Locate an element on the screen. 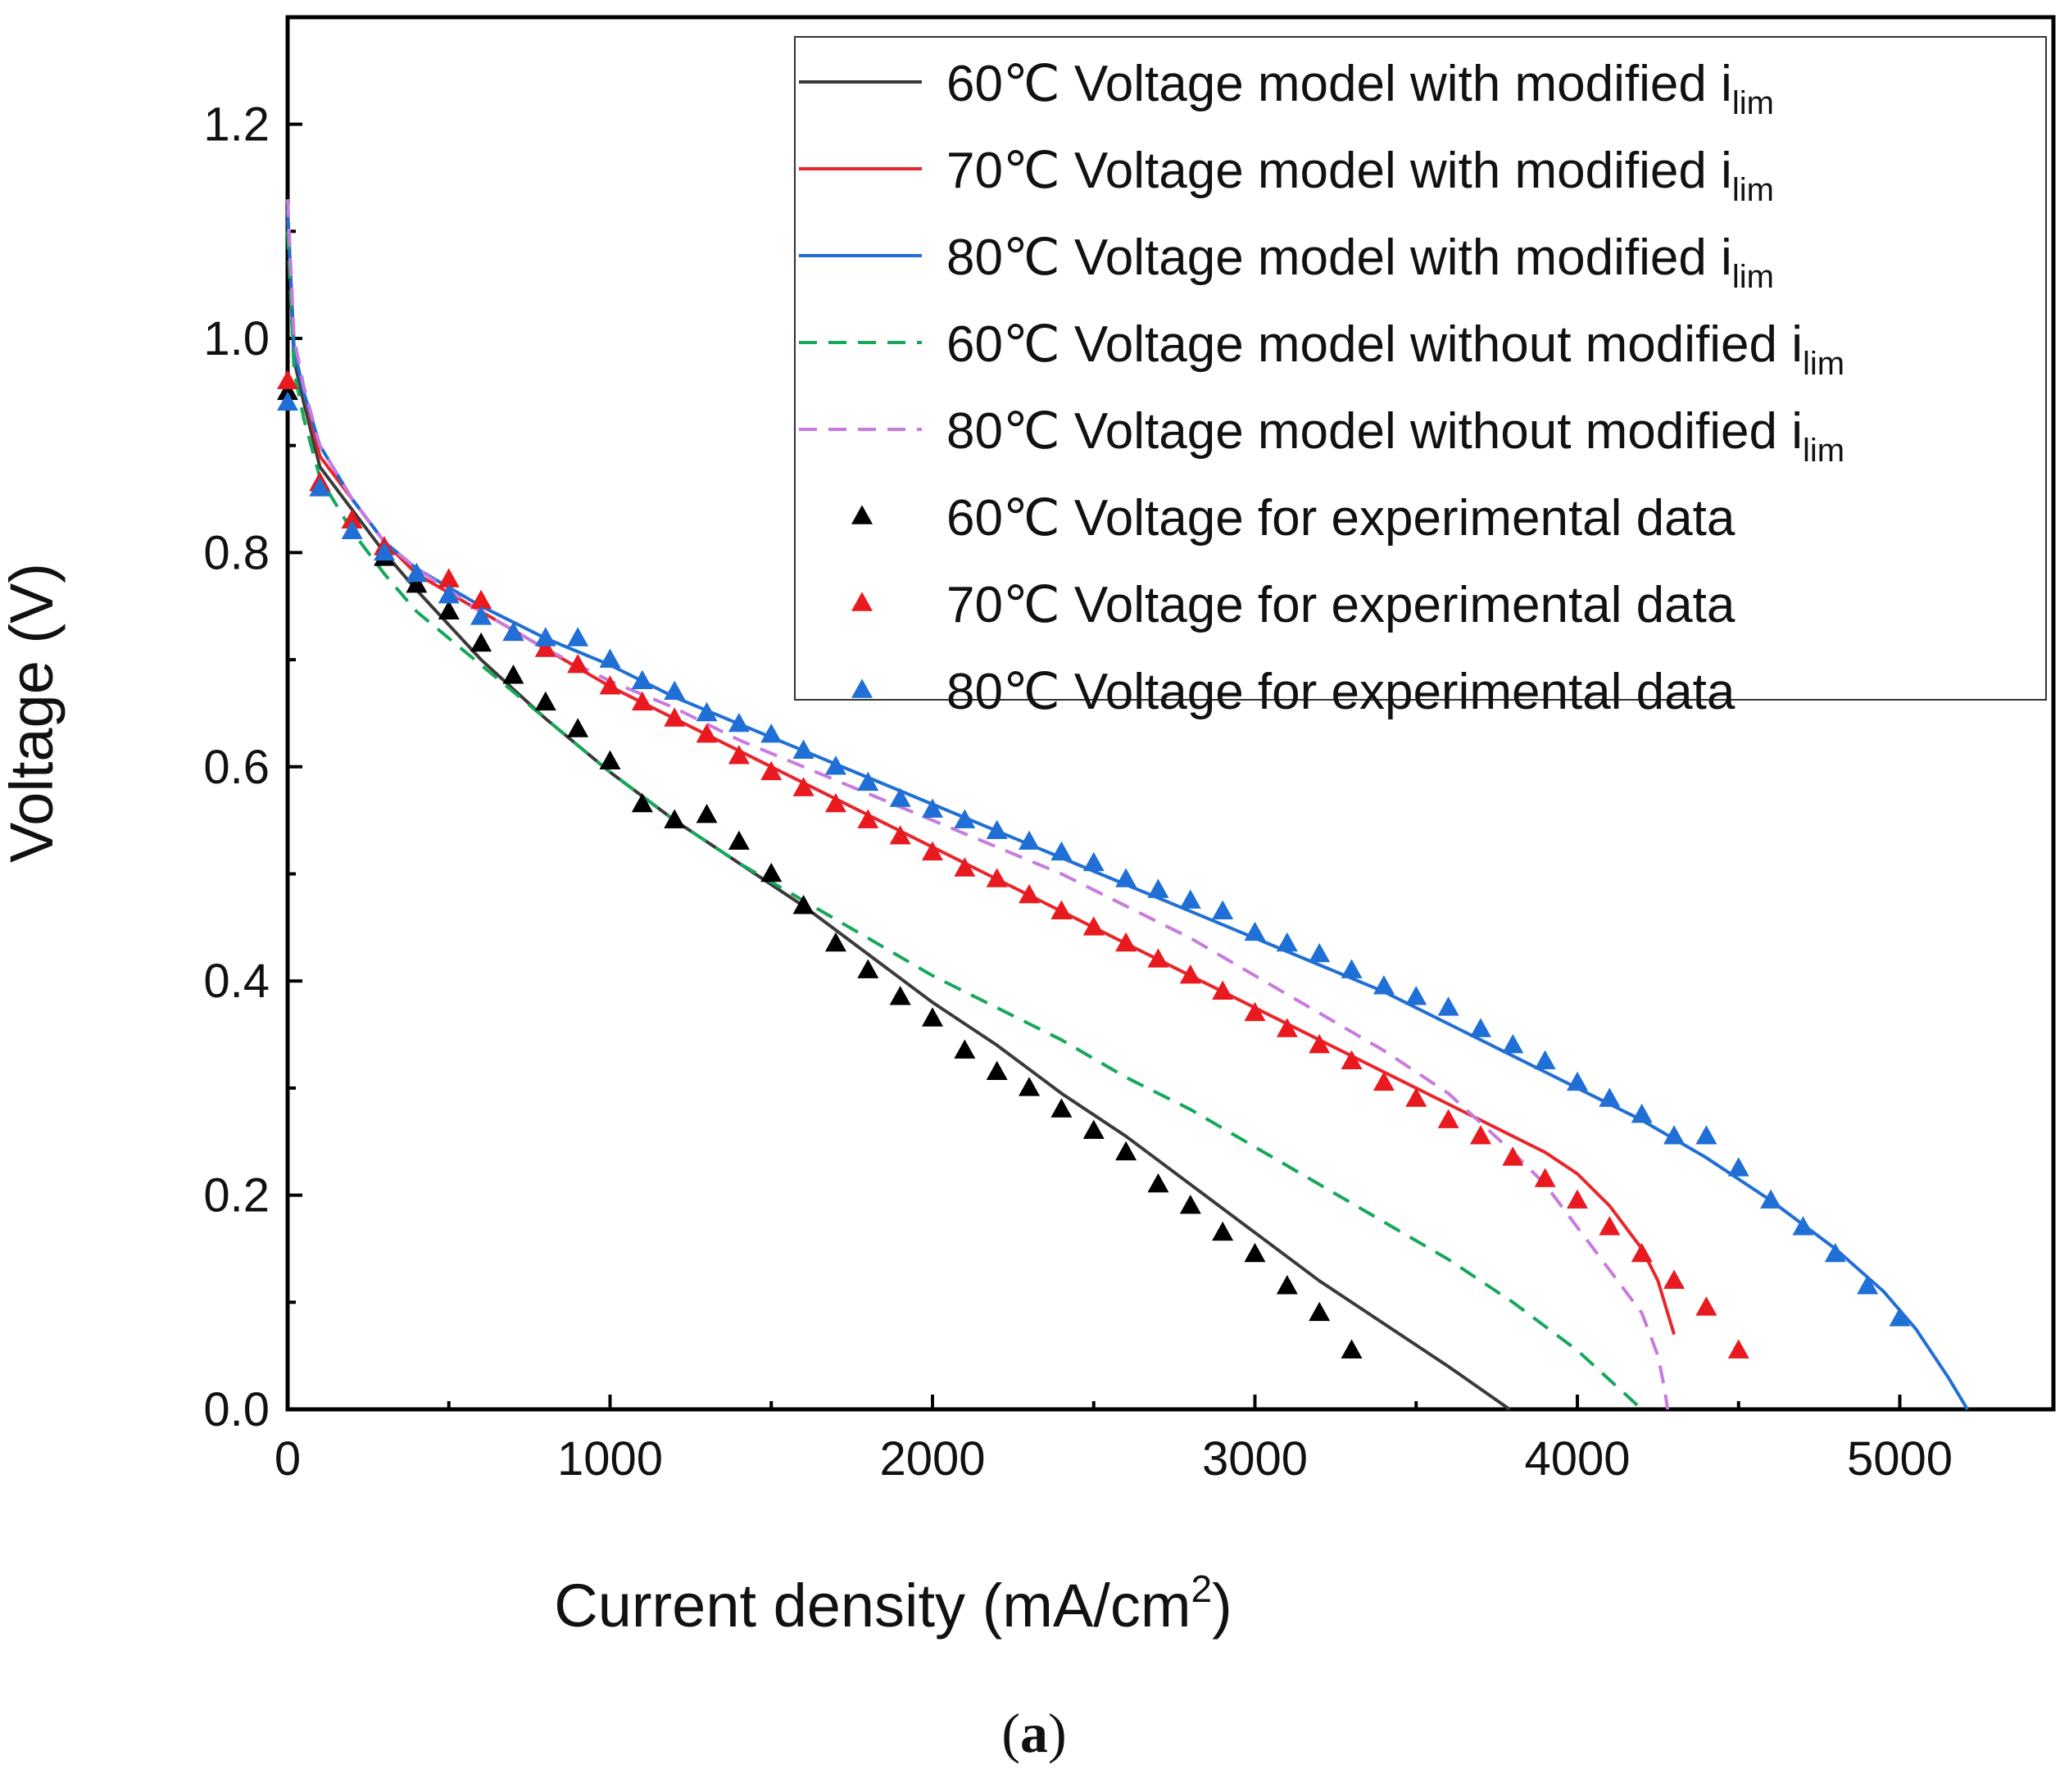 Image resolution: width=2069 pixels, height=1792 pixels. legend-item: 60℃ Voltage model with modified ilim is located at coordinates (1286, 88).